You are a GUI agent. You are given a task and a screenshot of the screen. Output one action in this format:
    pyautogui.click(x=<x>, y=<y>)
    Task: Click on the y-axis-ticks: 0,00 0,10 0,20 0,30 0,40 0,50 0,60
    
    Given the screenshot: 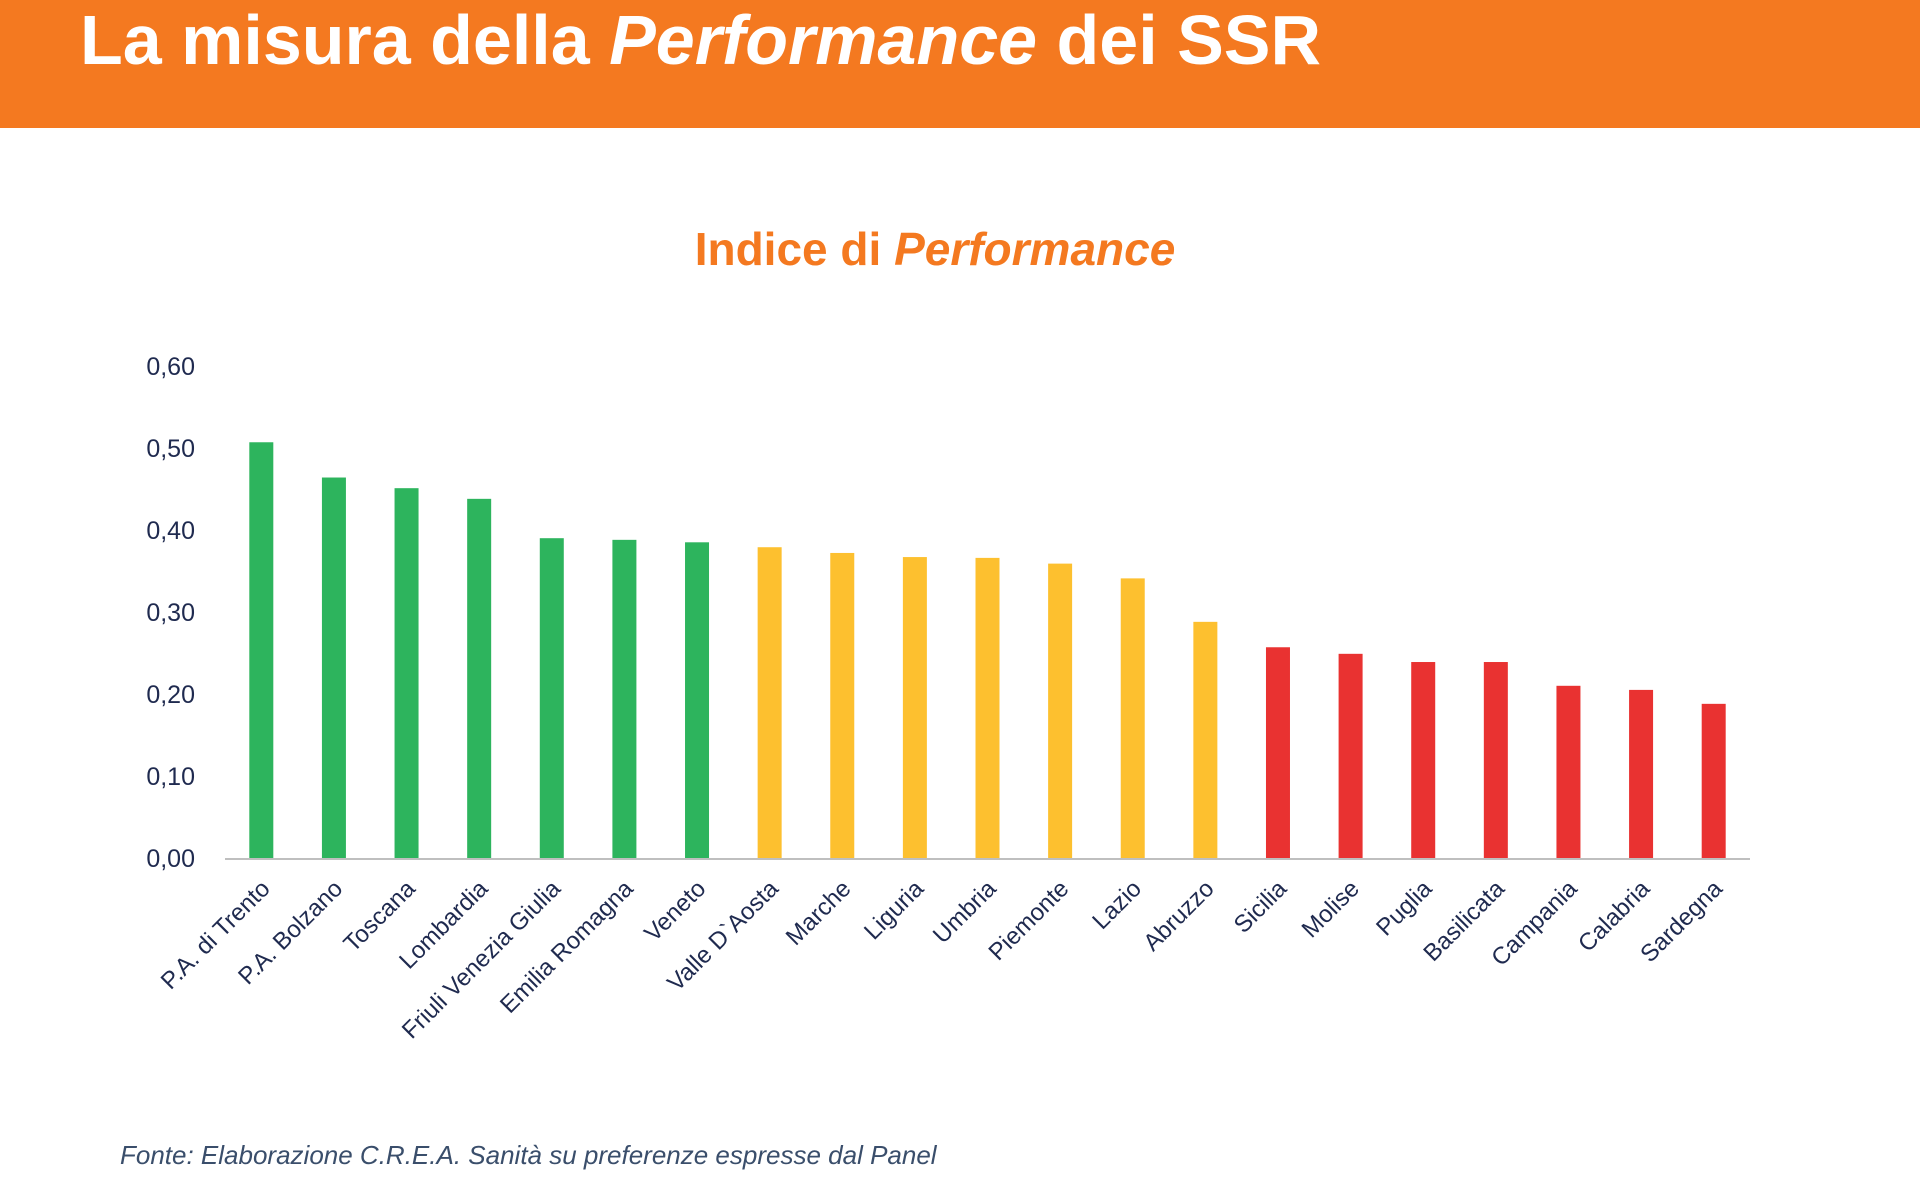 What is the action you would take?
    pyautogui.click(x=170, y=613)
    